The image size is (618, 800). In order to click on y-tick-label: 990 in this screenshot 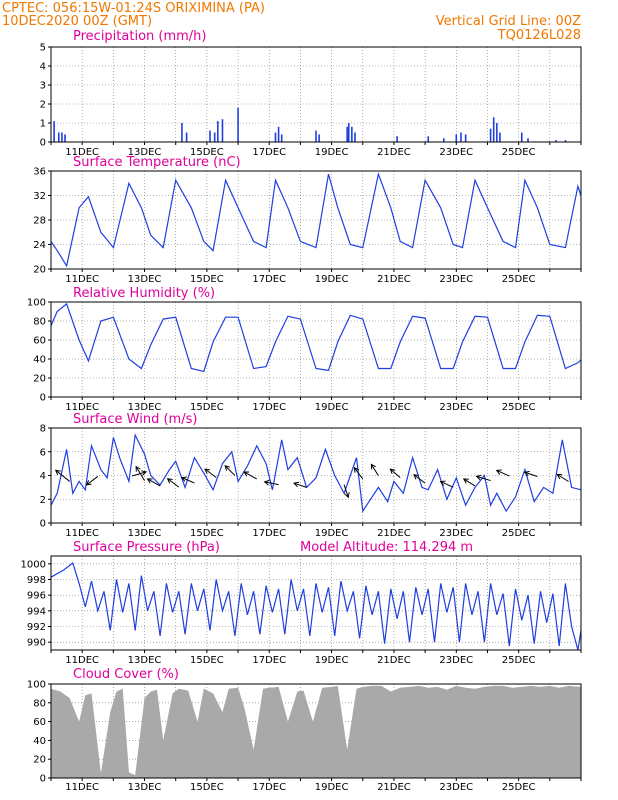, I will do `click(36, 643)`.